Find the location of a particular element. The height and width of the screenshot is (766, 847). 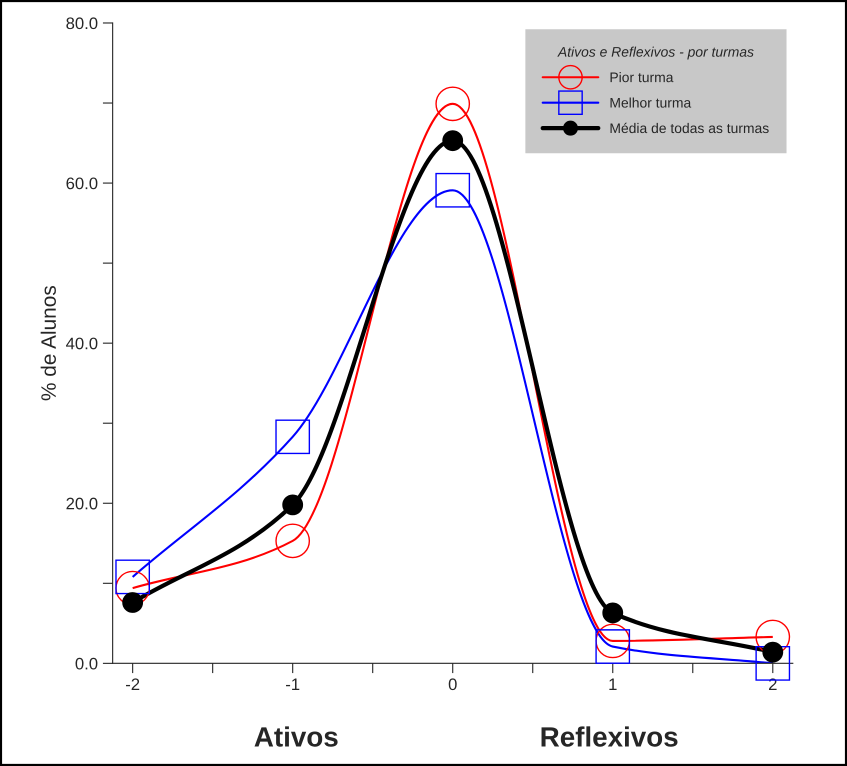

x-tick-label: 0 is located at coordinates (452, 684).